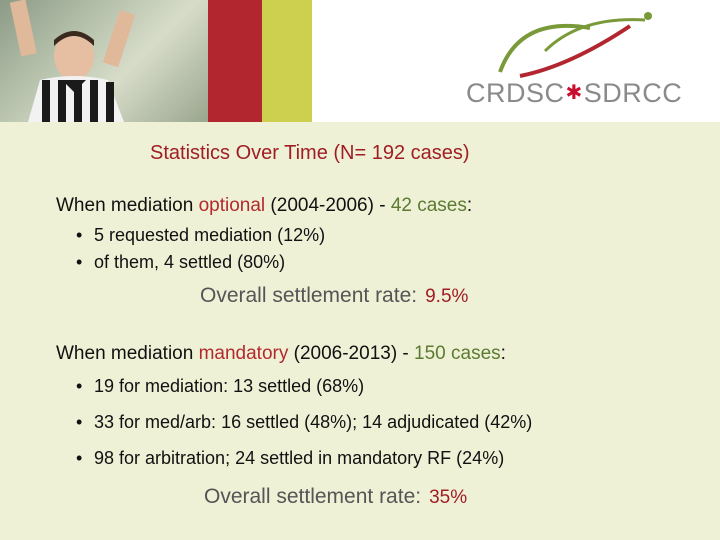 This screenshot has width=720, height=540. What do you see at coordinates (235, 61) in the screenshot?
I see `red-color-block` at bounding box center [235, 61].